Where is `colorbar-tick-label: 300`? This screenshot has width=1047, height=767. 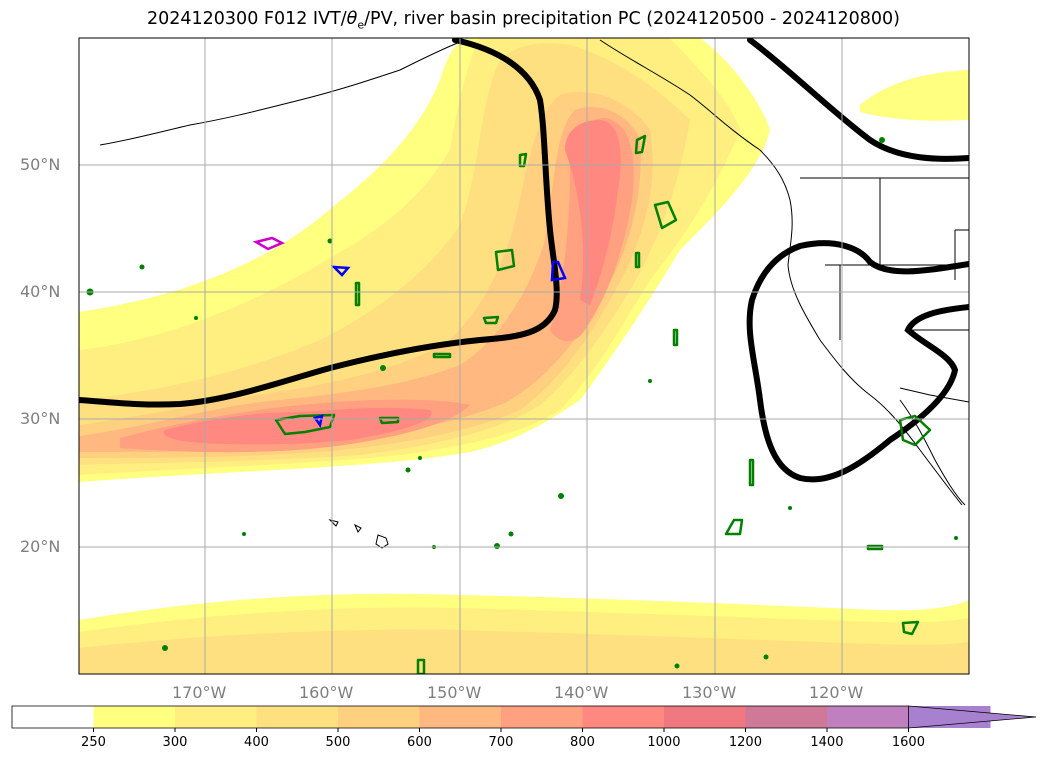
colorbar-tick-label: 300 is located at coordinates (175, 742).